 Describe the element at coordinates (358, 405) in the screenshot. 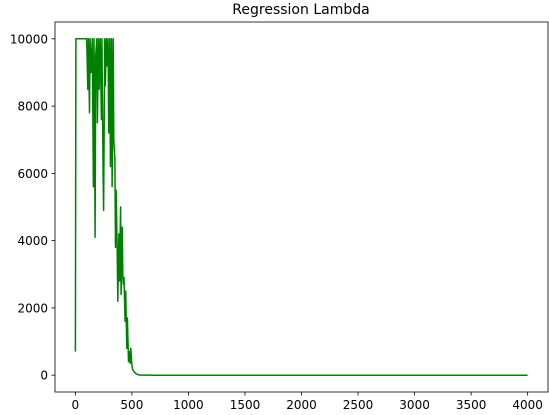

I see `x-tick-label: 2500` at that location.